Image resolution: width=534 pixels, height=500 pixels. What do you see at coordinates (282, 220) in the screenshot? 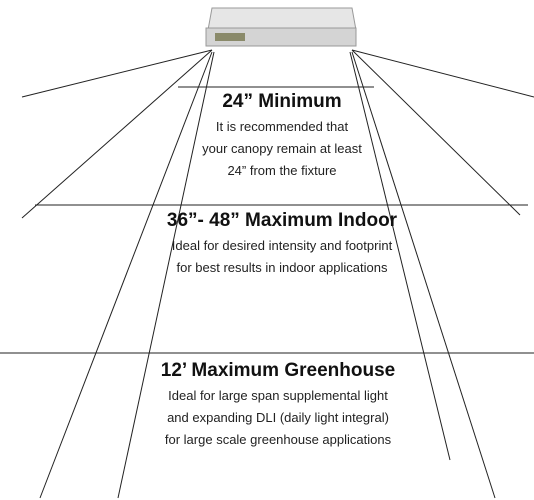
I see `section-title: 36”- 48” Maximum Indoor` at bounding box center [282, 220].